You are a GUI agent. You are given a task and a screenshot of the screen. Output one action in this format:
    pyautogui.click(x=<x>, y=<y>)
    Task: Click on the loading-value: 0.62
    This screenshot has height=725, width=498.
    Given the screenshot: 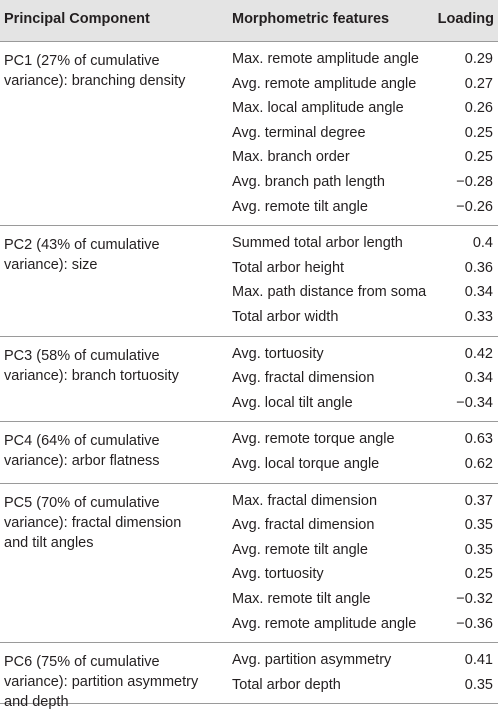 What is the action you would take?
    pyautogui.click(x=478, y=463)
    